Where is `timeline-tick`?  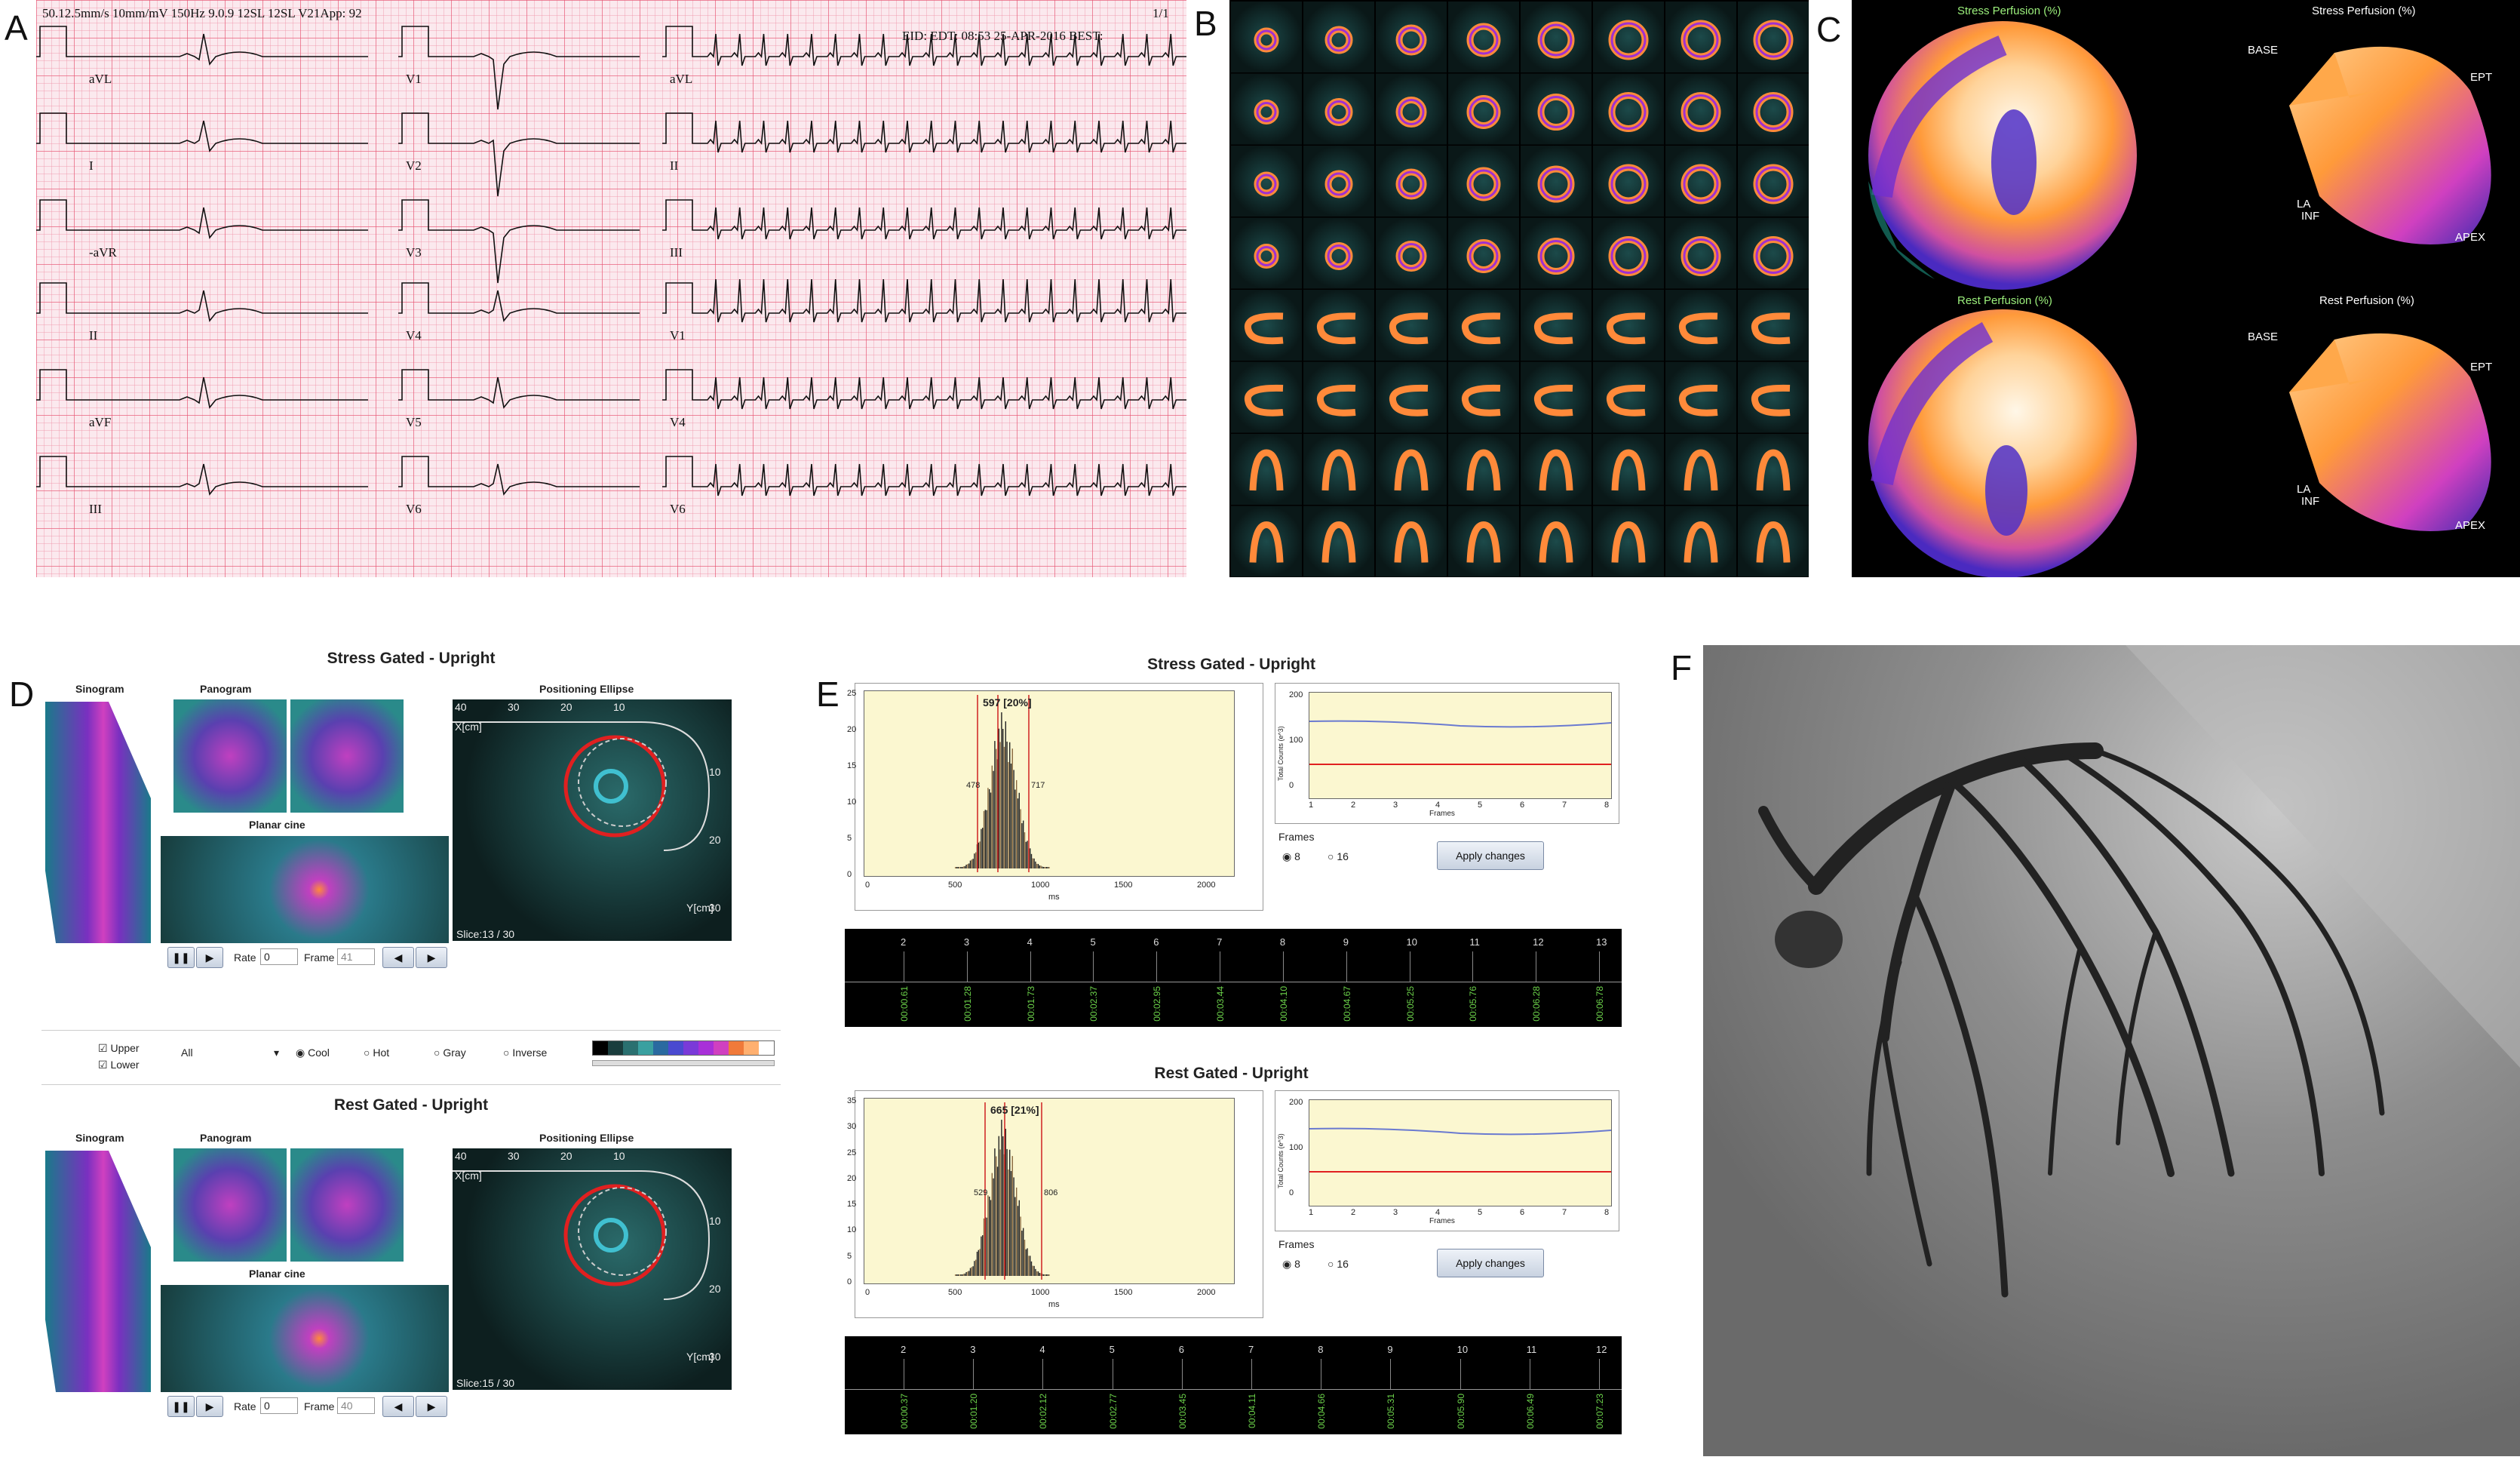 timeline-tick is located at coordinates (1599, 967).